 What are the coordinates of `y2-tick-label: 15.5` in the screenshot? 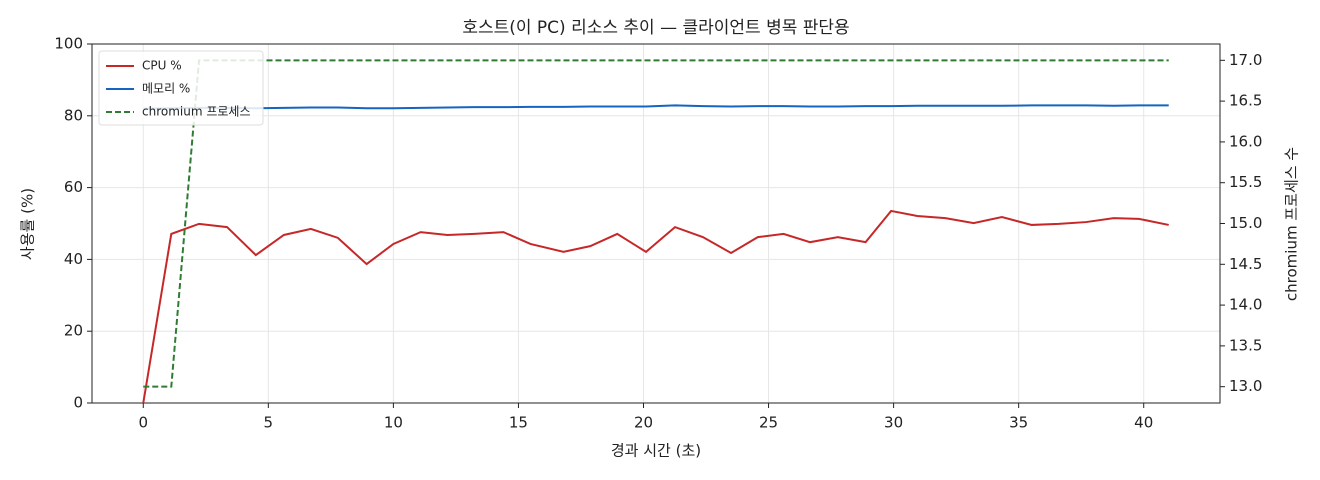 It's located at (1245, 182).